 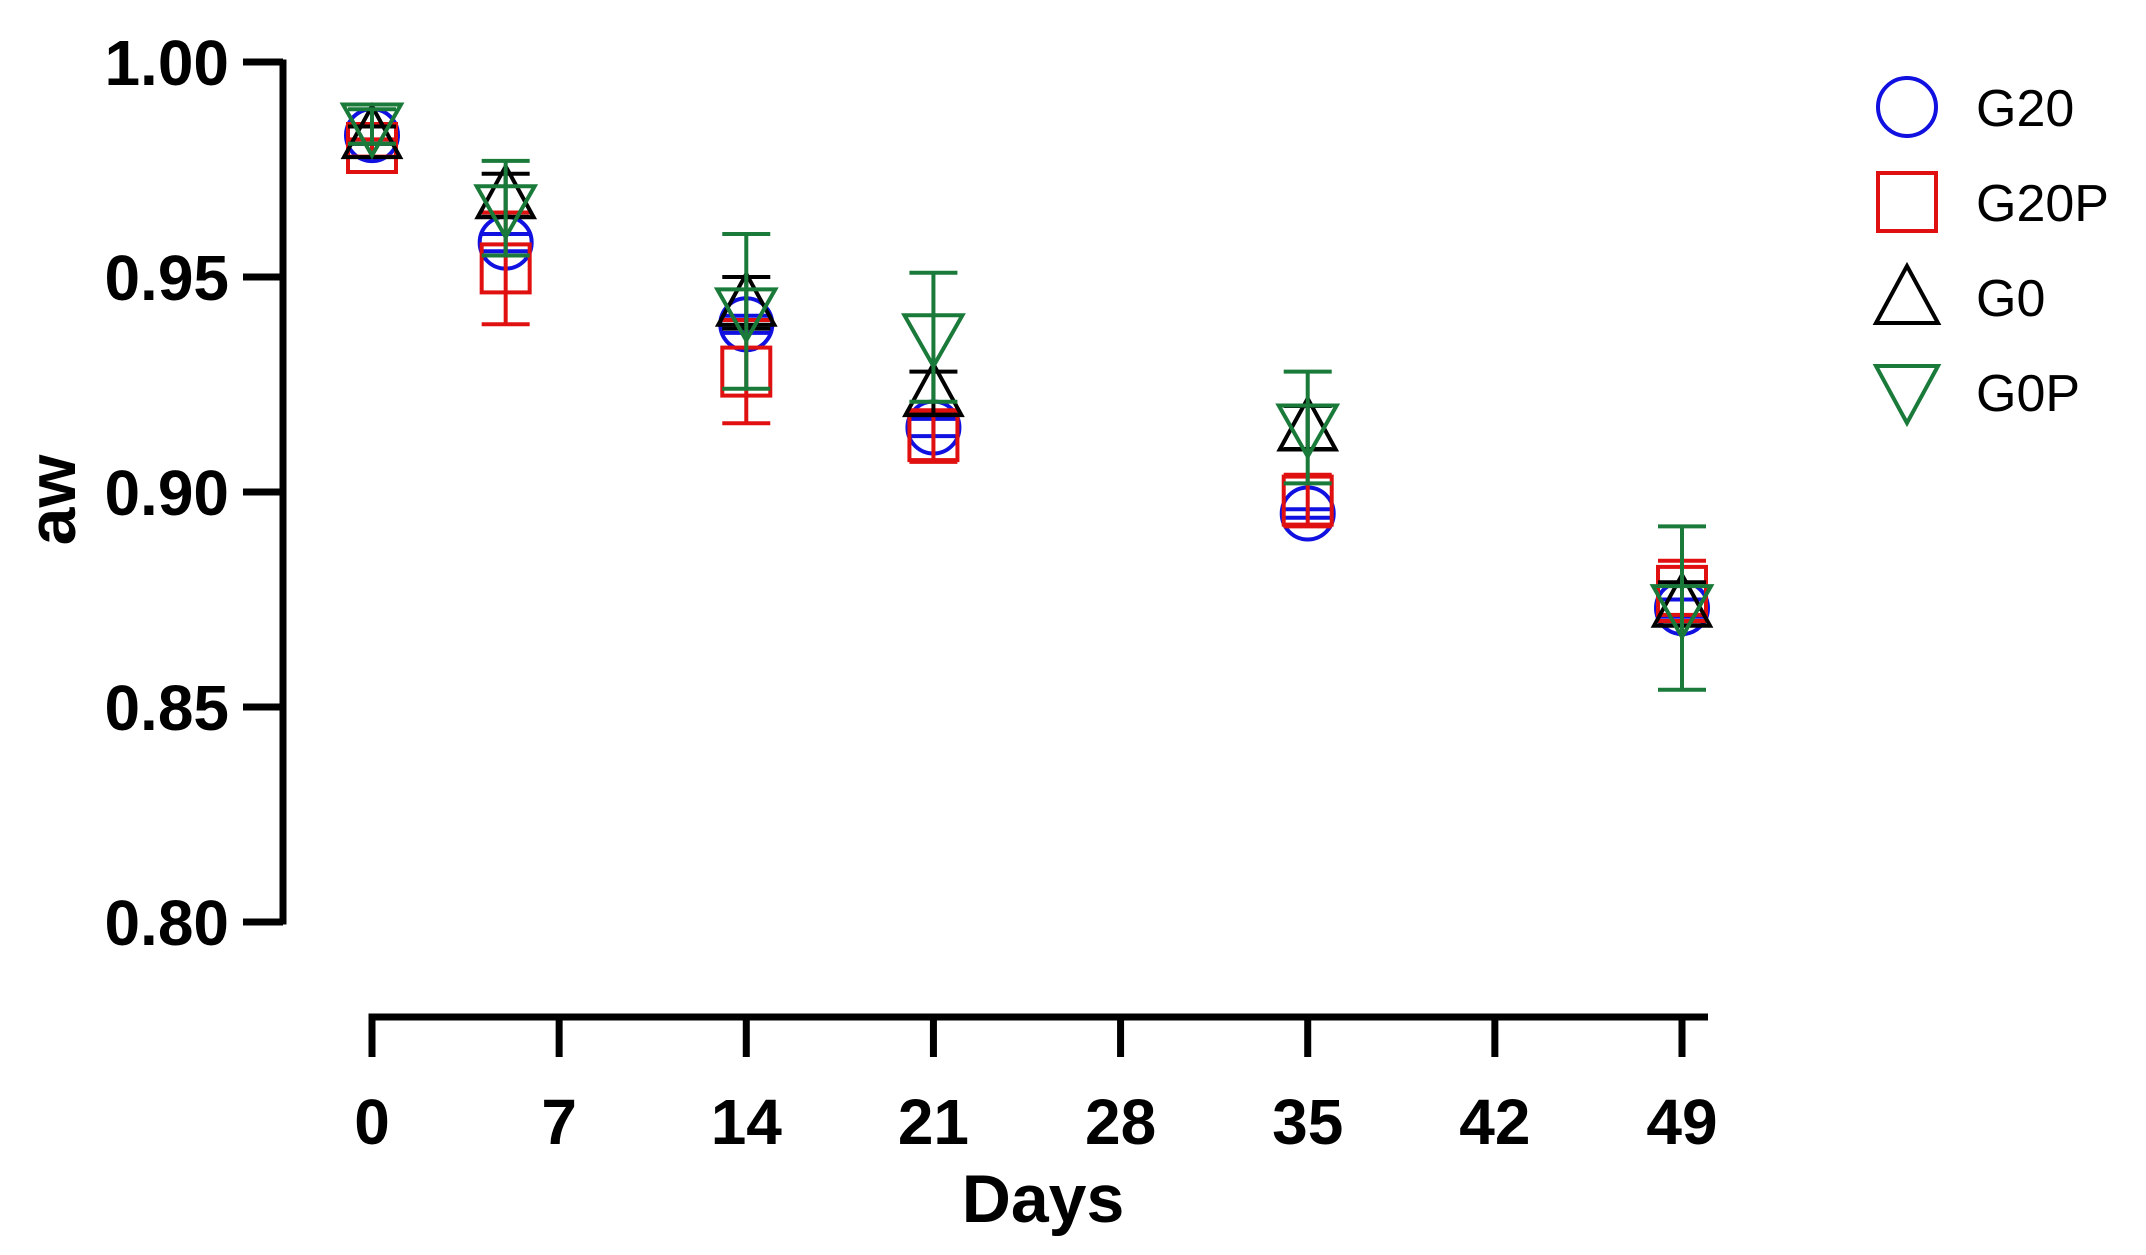 What do you see at coordinates (52, 500) in the screenshot?
I see `y-axis-title: aw` at bounding box center [52, 500].